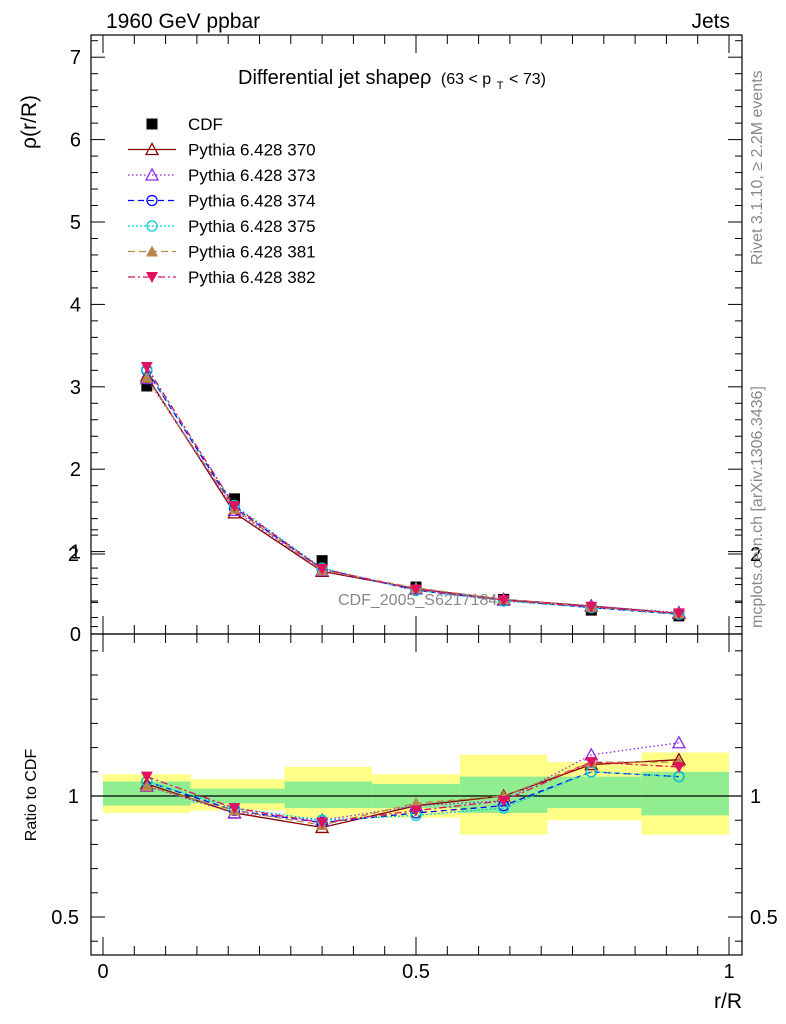 This screenshot has height=1024, width=786. I want to click on x-axis-label: r/R, so click(728, 1001).